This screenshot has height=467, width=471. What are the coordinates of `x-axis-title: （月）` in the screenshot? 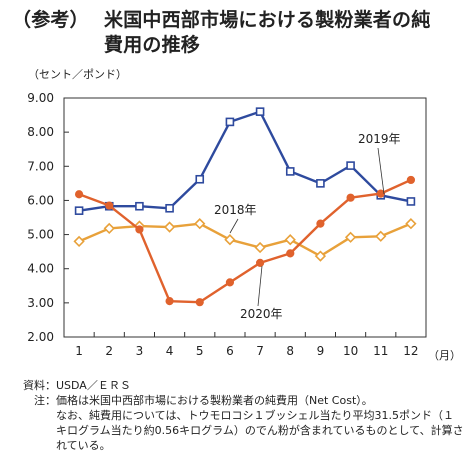 It's located at (444, 355).